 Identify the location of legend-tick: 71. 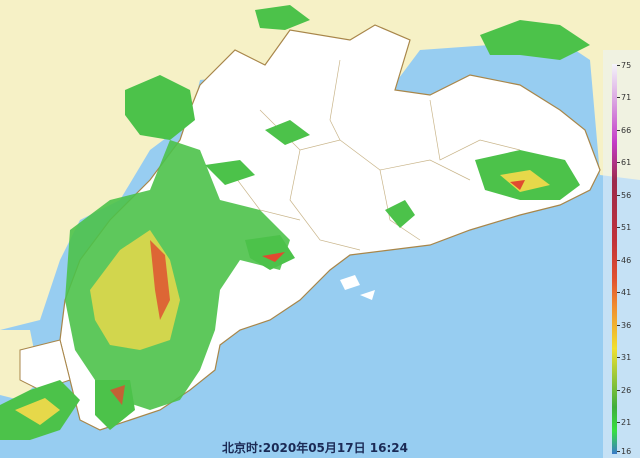
(624, 98).